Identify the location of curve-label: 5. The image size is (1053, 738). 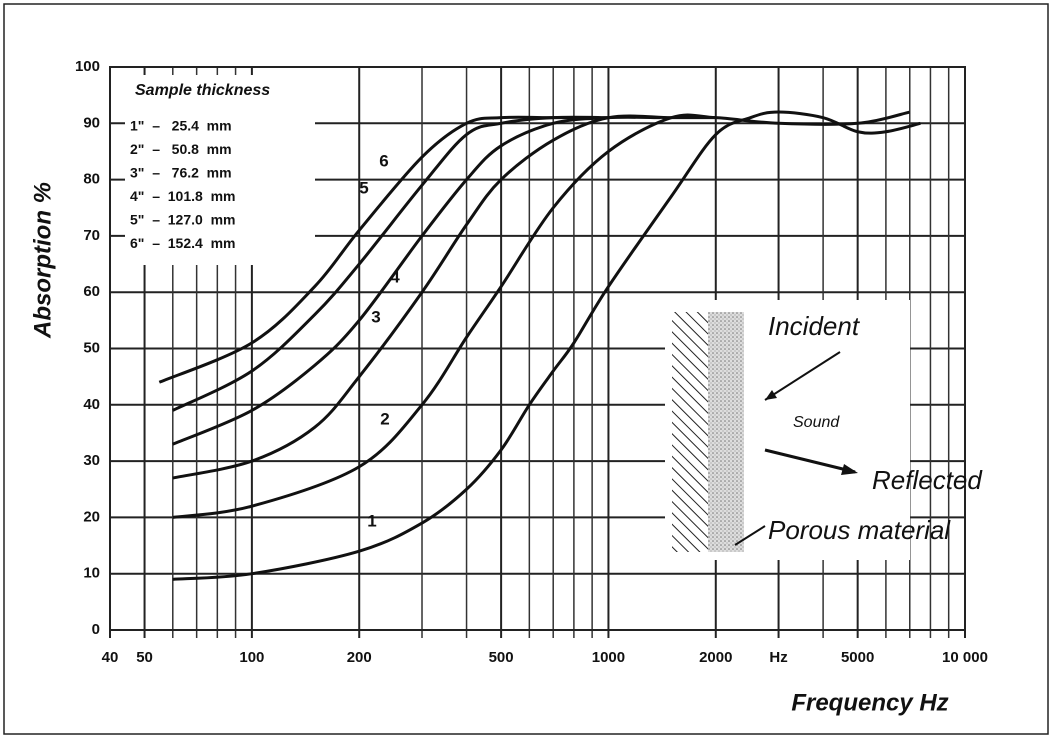
(363, 187).